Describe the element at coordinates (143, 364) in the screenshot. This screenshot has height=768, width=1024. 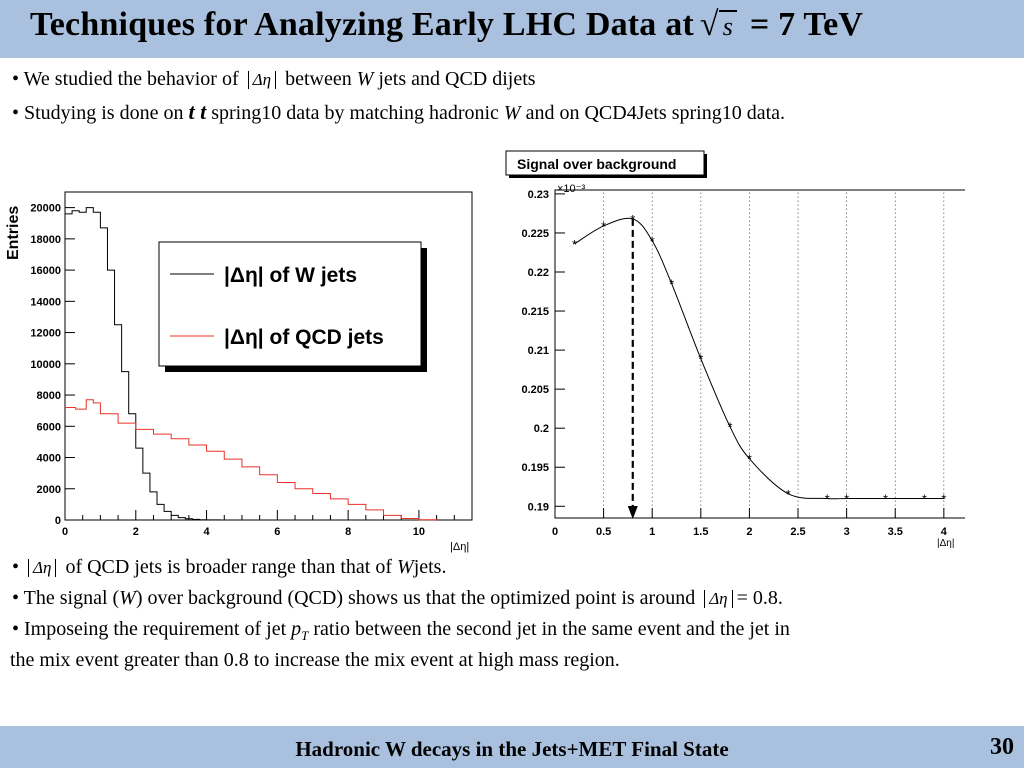
I see `series-w-jets` at that location.